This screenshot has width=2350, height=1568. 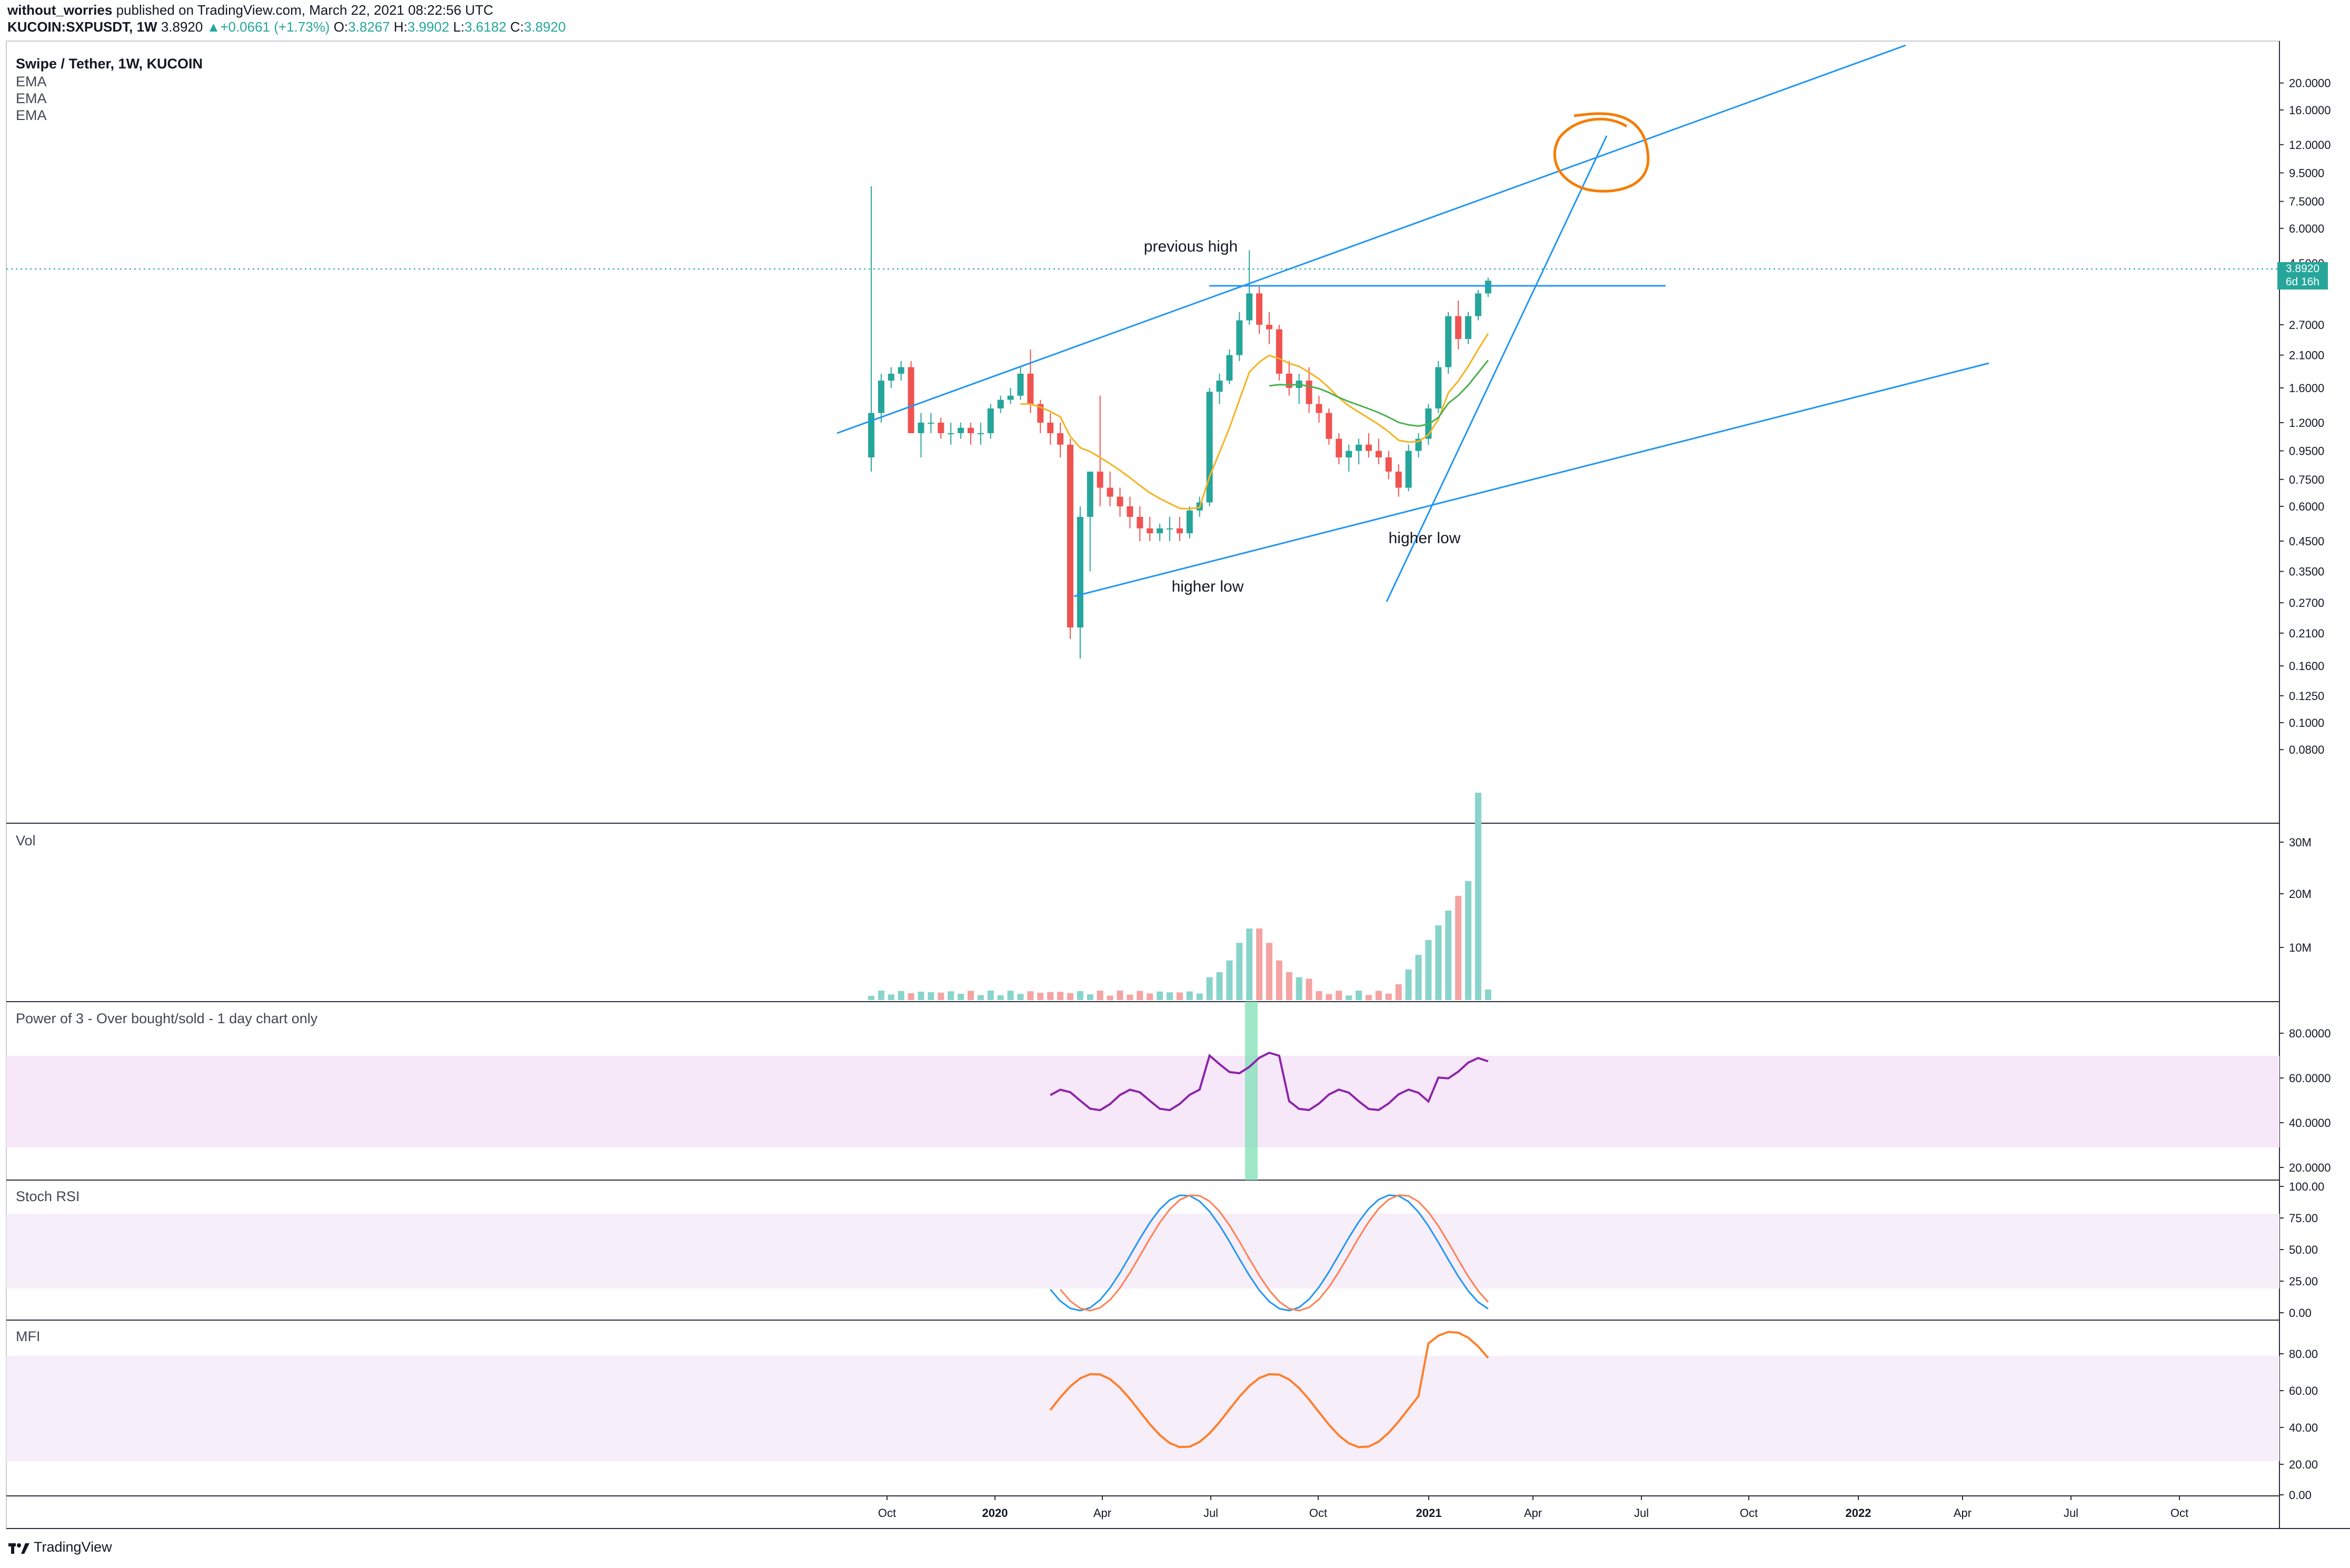 I want to click on stoch-tick-label: 75.00, so click(x=2303, y=1218).